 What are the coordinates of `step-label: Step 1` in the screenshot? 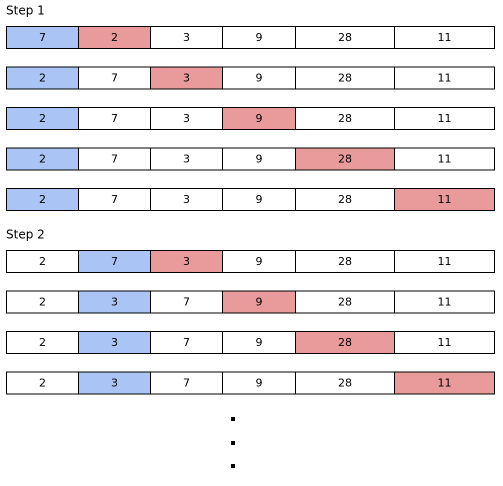 It's located at (25, 11).